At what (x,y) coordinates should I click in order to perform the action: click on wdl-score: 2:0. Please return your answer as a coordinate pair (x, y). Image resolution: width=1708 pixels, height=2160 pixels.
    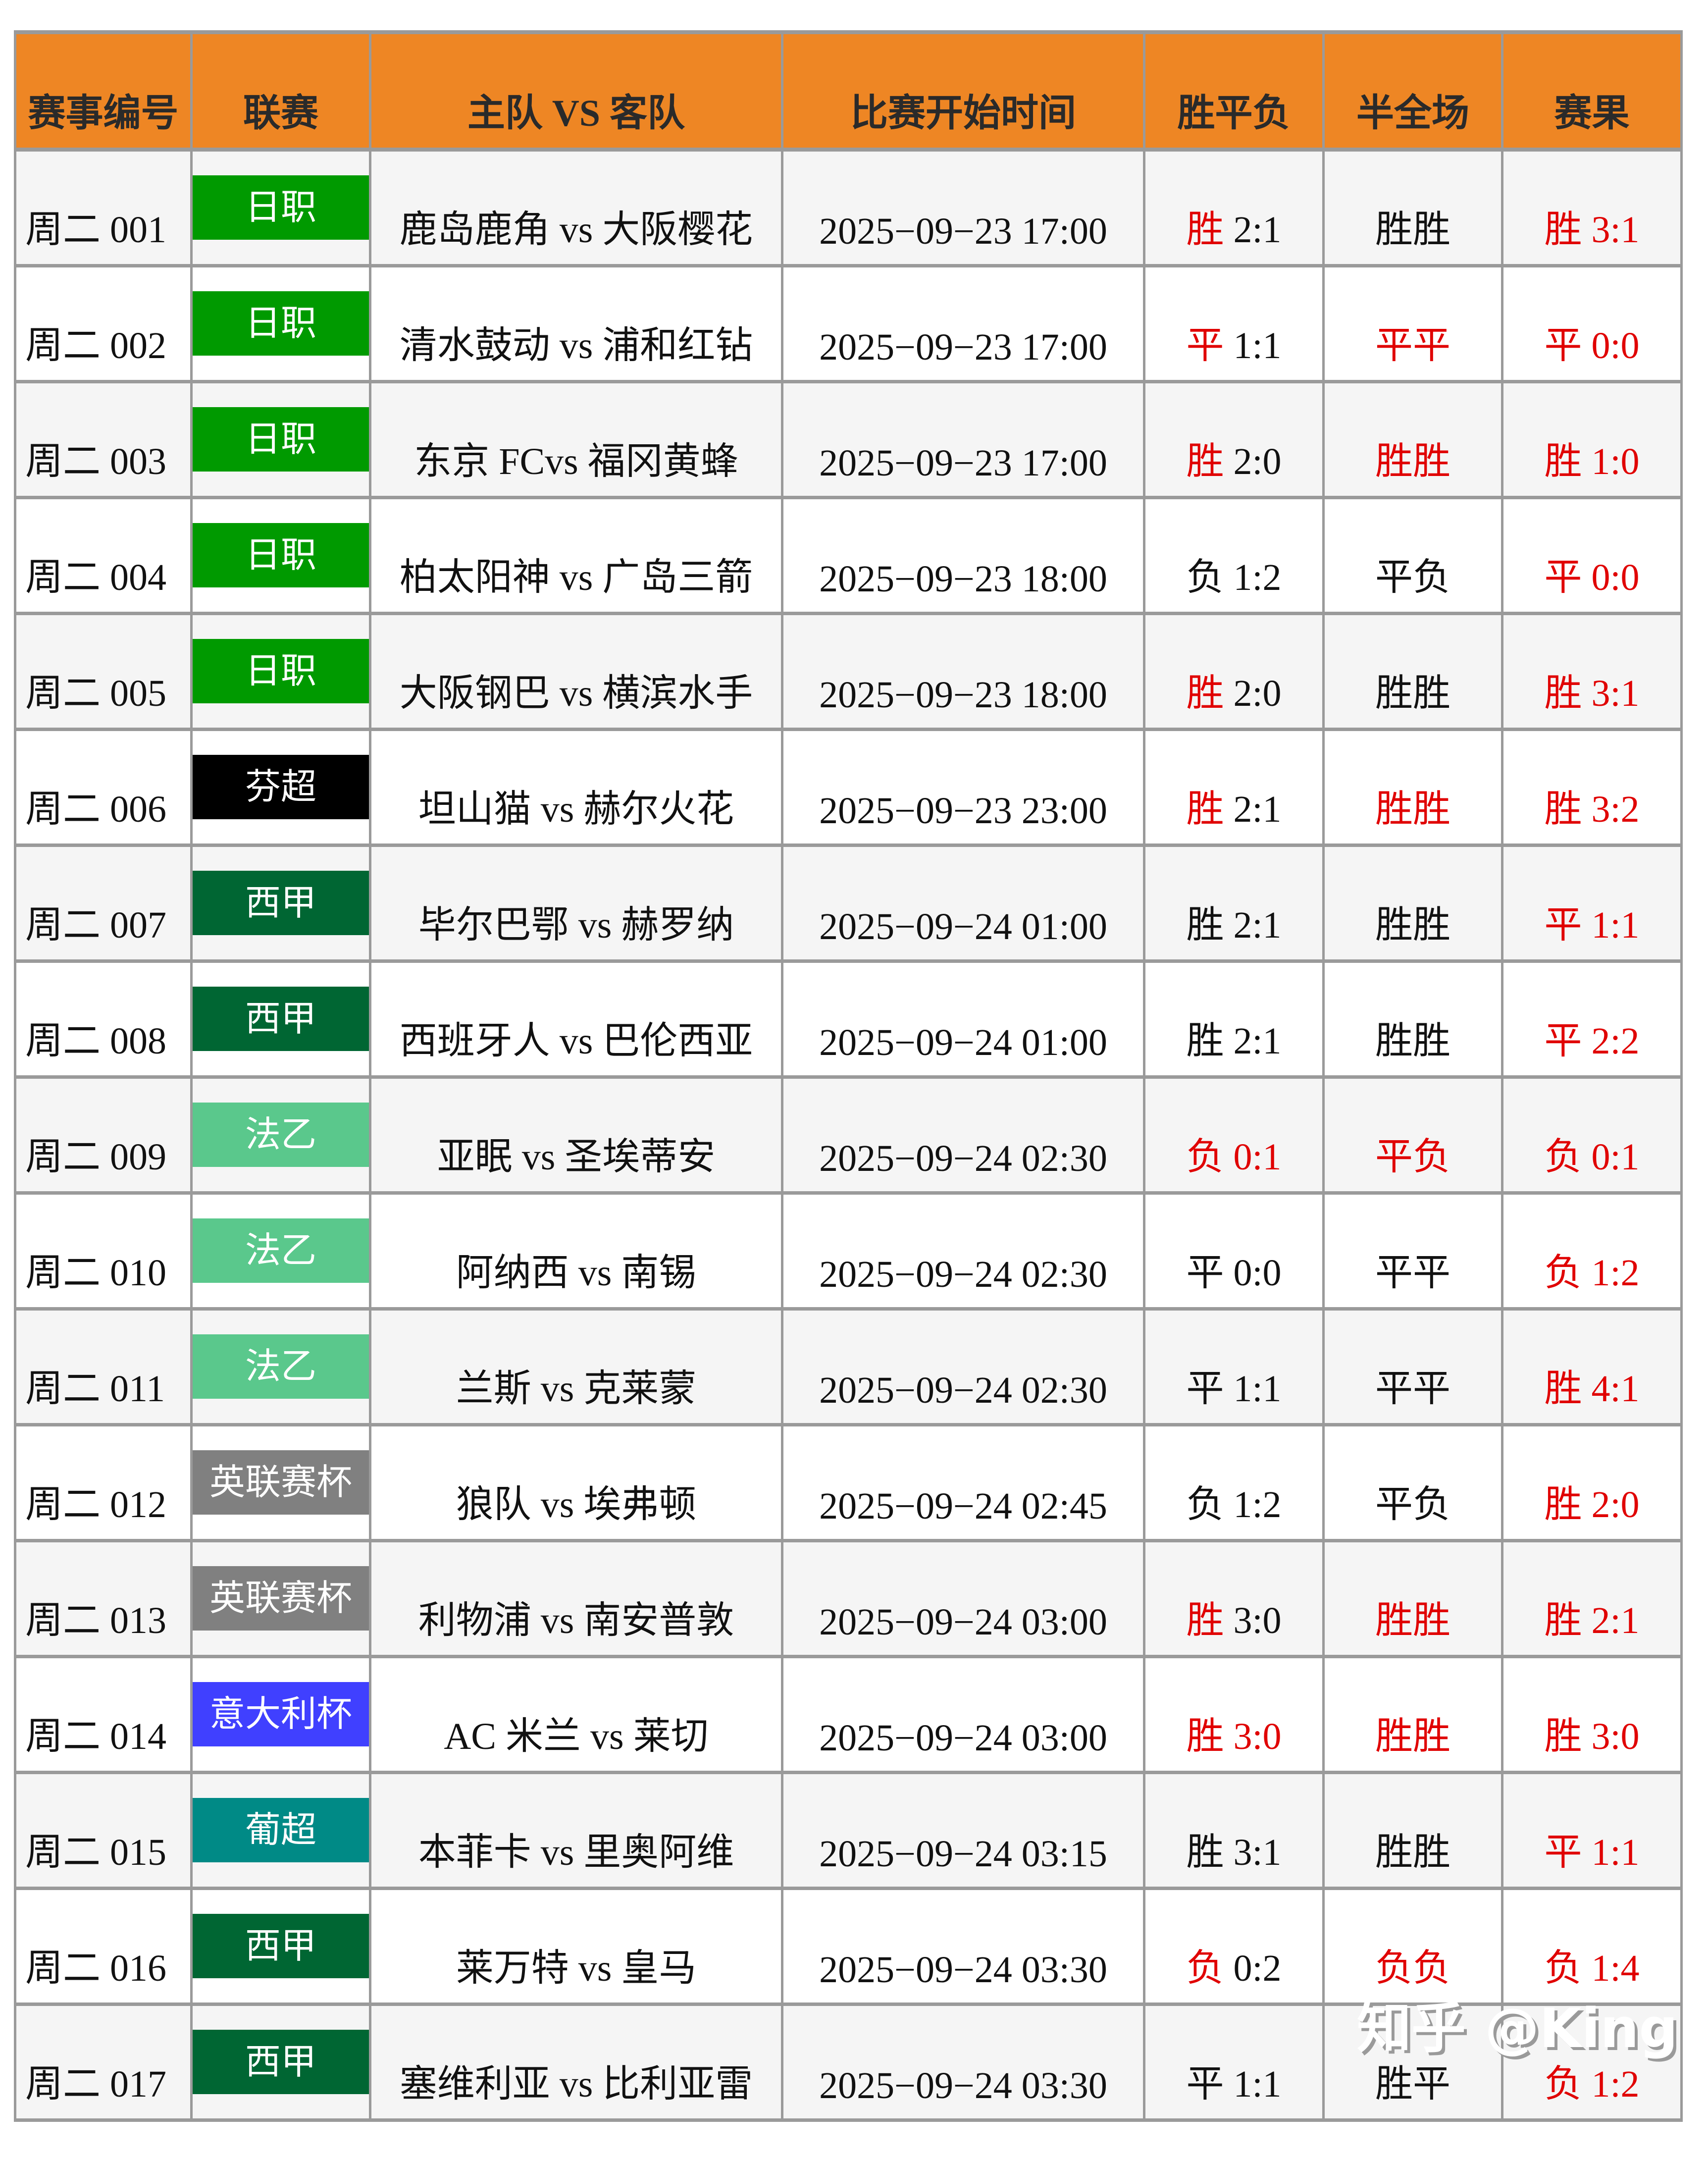
    Looking at the image, I should click on (1257, 693).